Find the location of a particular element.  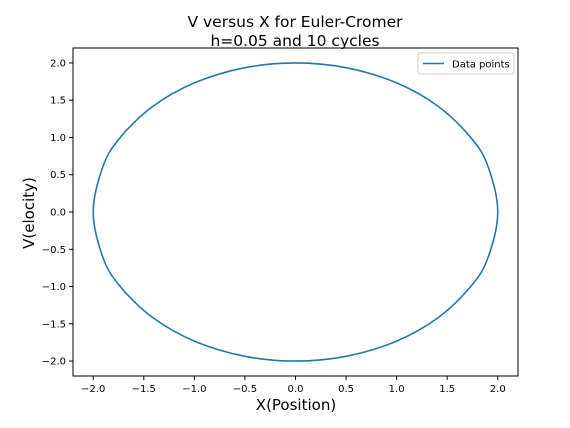

y-axis-label: V(elocity) is located at coordinates (29, 213).